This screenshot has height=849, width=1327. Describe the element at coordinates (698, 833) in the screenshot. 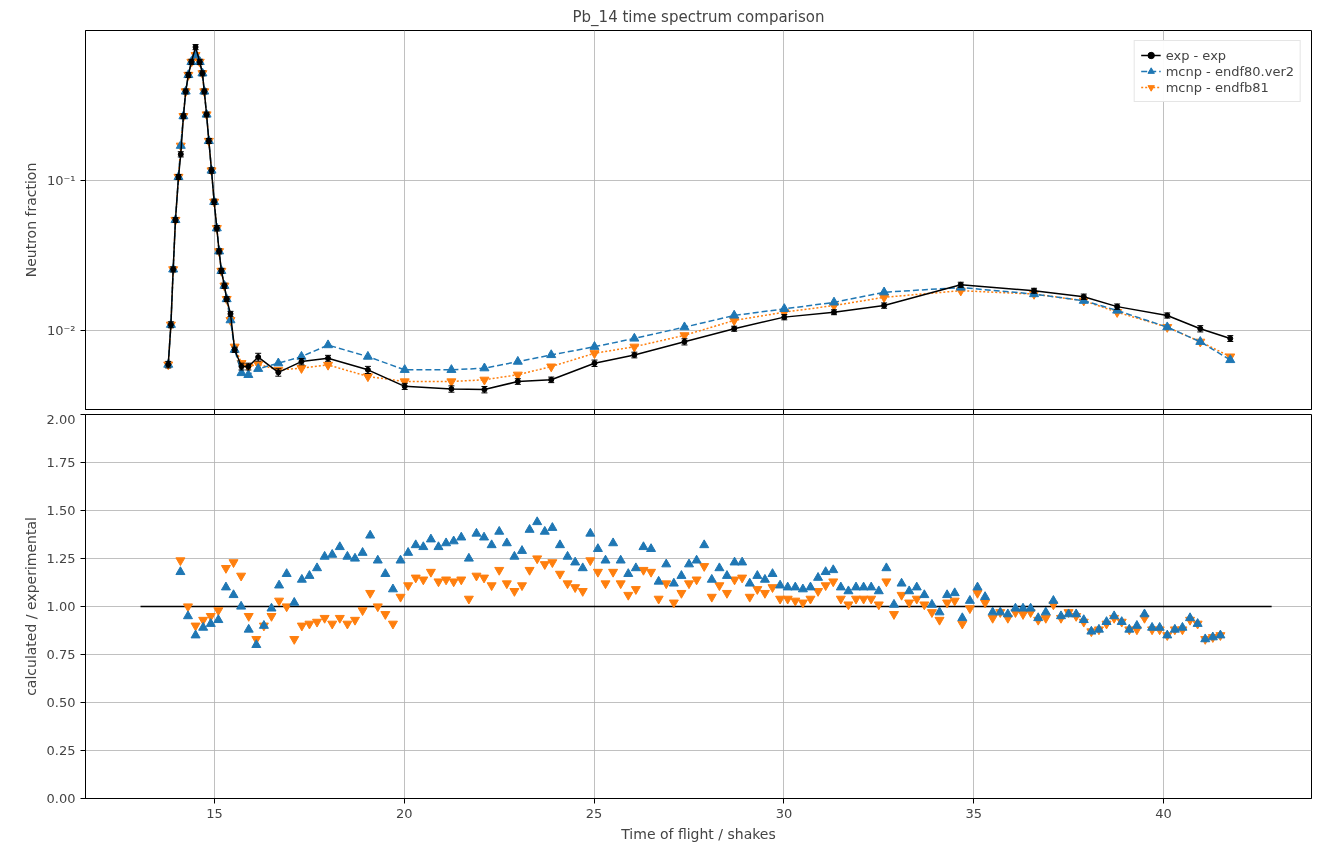

I see `x-axis-title: Time of flight / shakes` at that location.